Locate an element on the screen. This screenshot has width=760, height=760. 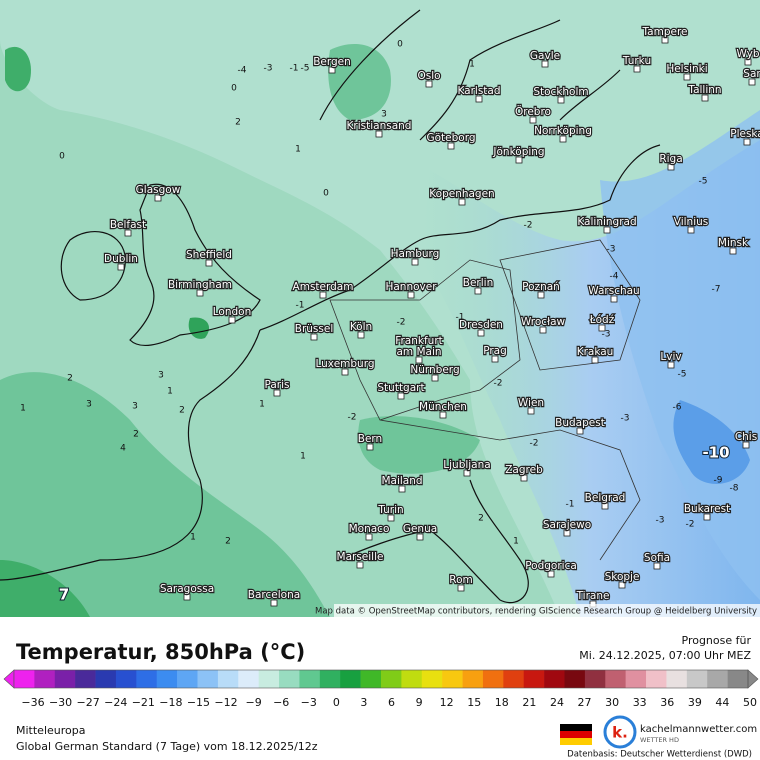
city-label: Wrocław is located at coordinates (543, 322).